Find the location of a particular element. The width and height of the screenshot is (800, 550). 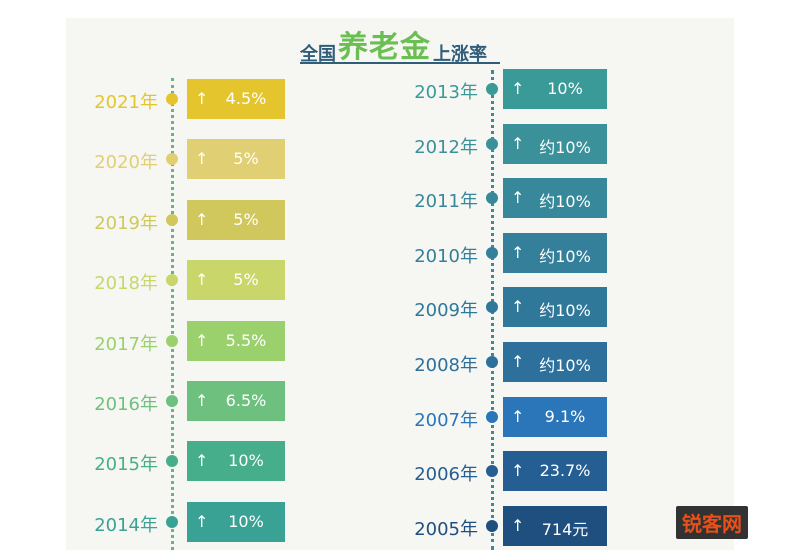

value-label: 6.5% is located at coordinates (246, 400).